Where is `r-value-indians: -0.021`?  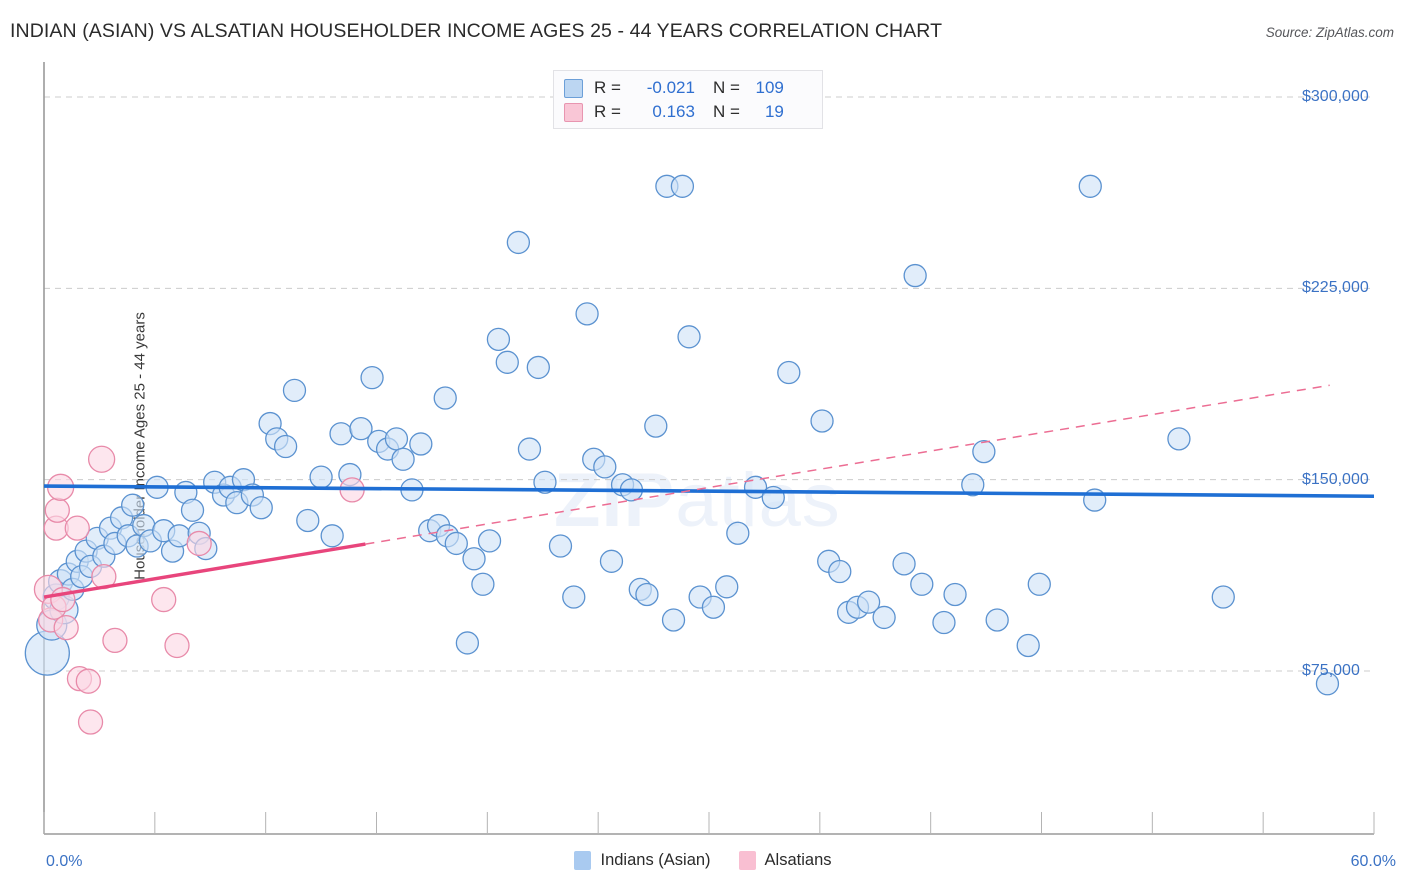
r-value-indians: -0.021 is located at coordinates (670, 87).